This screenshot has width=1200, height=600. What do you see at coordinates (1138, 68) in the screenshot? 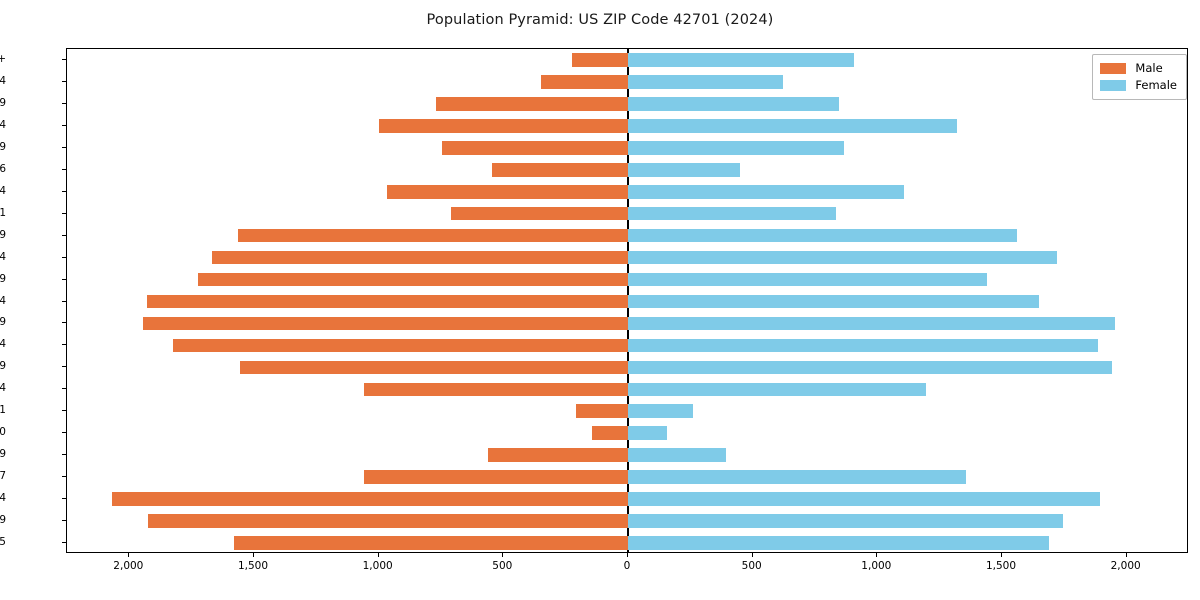
I see `legend-entry: Male` at bounding box center [1138, 68].